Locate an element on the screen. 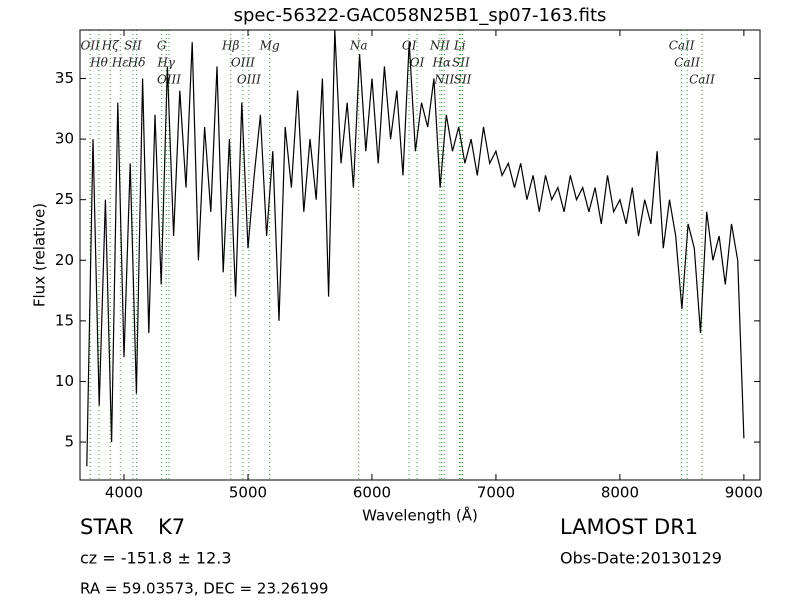 Image resolution: width=800 pixels, height=600 pixels. survey-label: LAMOST DR1 is located at coordinates (629, 527).